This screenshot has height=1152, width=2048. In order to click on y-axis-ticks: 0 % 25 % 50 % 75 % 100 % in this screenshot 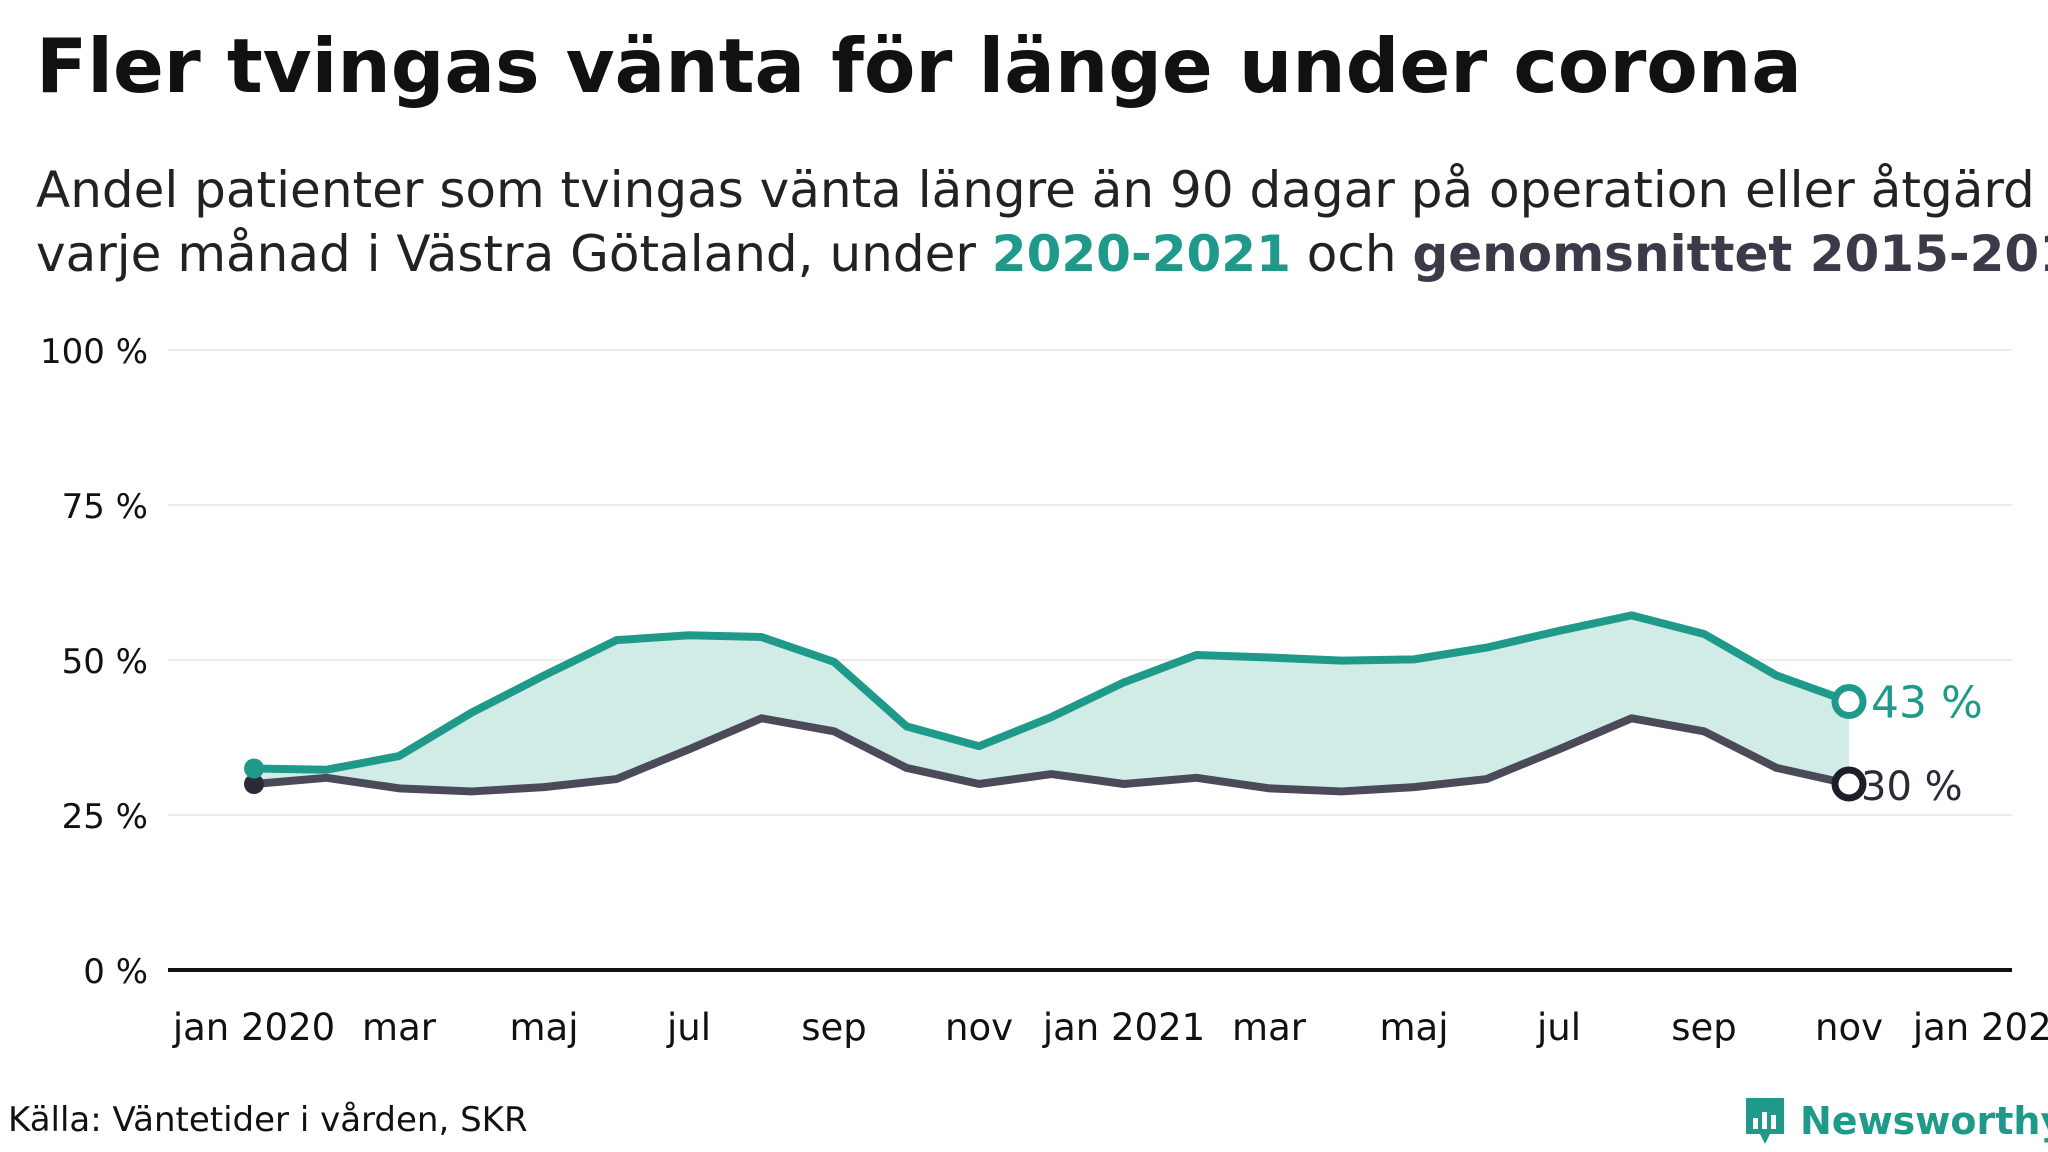, I will do `click(94, 662)`.